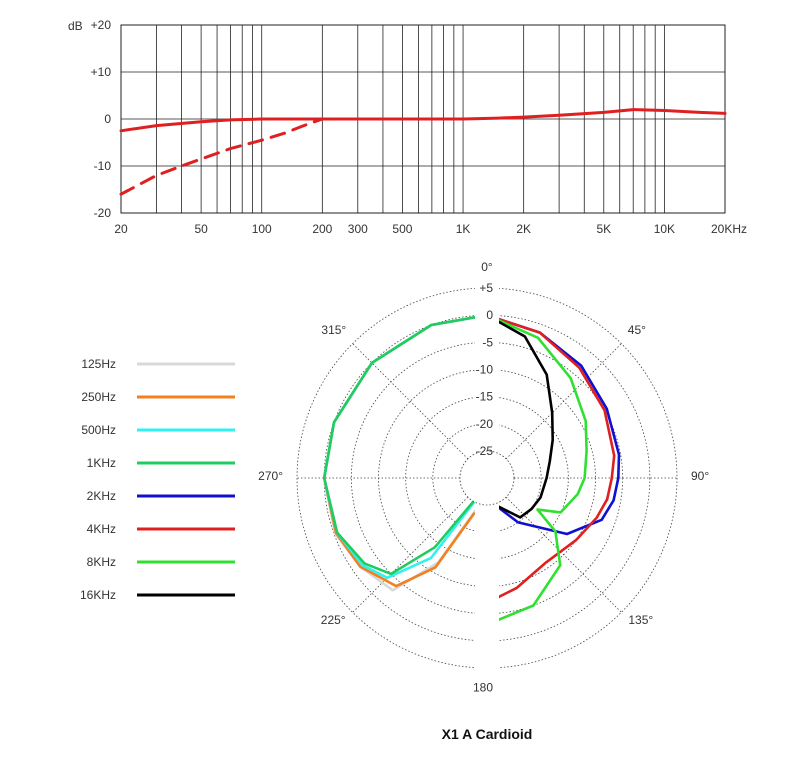 The height and width of the screenshot is (759, 790). What do you see at coordinates (430, 229) in the screenshot?
I see `frequency-response-x-ticks: 20 50 100 200 300 500 1K 2K 5K 10K 20KHz` at bounding box center [430, 229].